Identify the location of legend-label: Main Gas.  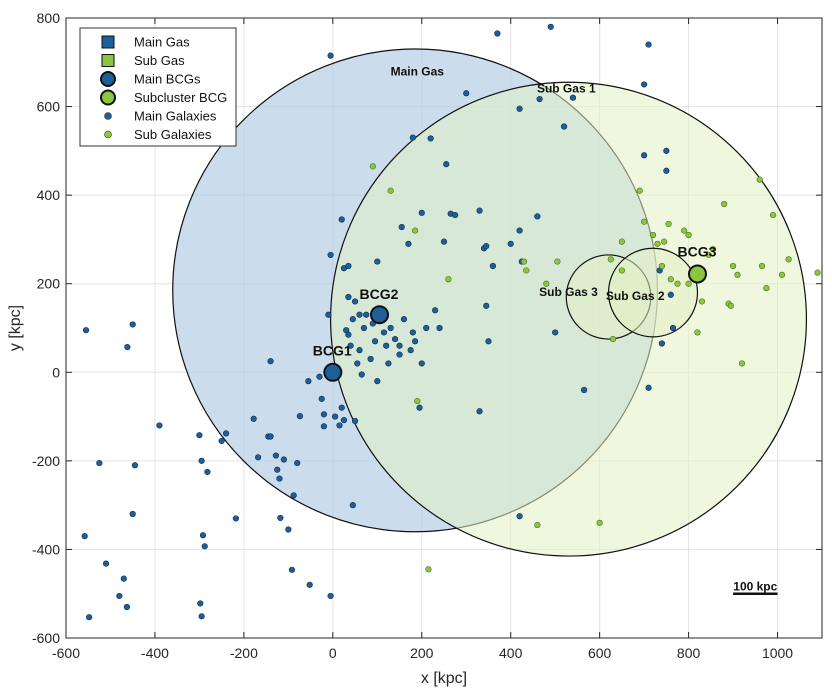
(162, 42).